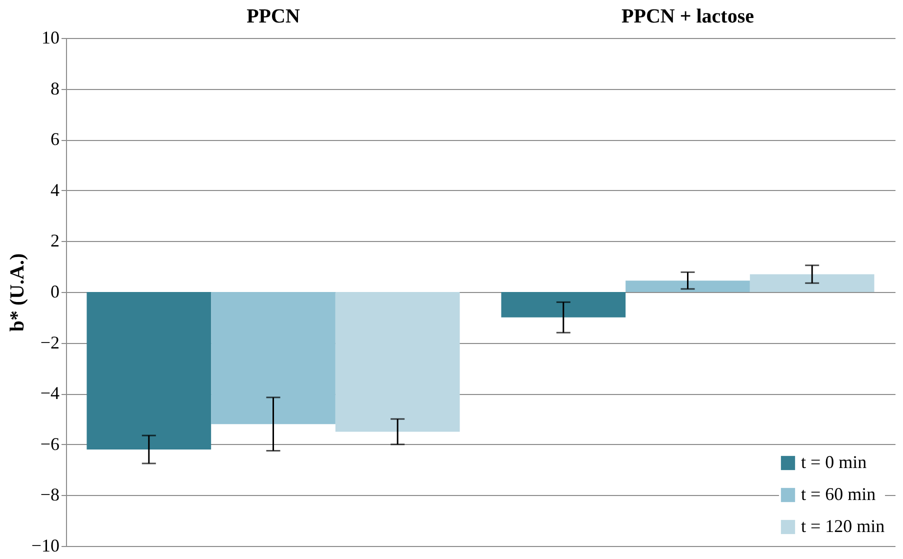  What do you see at coordinates (55, 240) in the screenshot?
I see `y-tick-label: 2` at bounding box center [55, 240].